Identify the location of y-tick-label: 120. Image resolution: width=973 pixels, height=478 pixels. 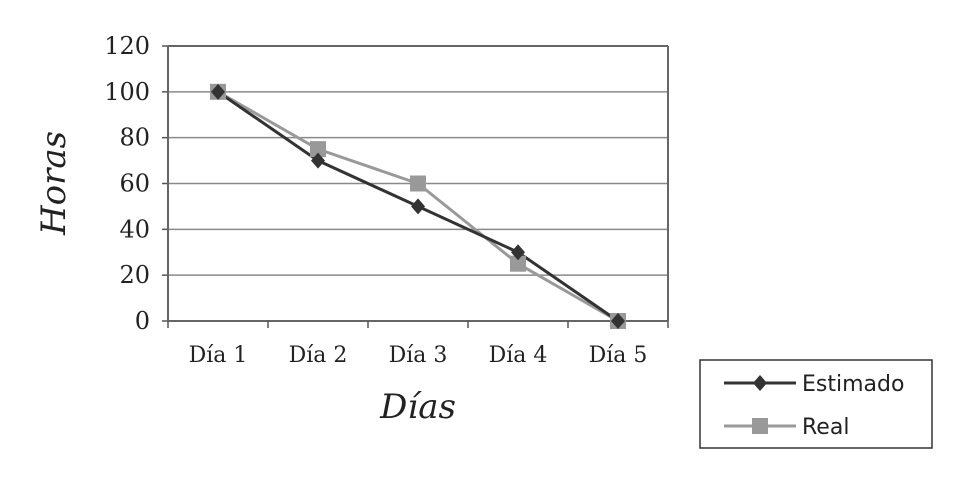
(127, 46).